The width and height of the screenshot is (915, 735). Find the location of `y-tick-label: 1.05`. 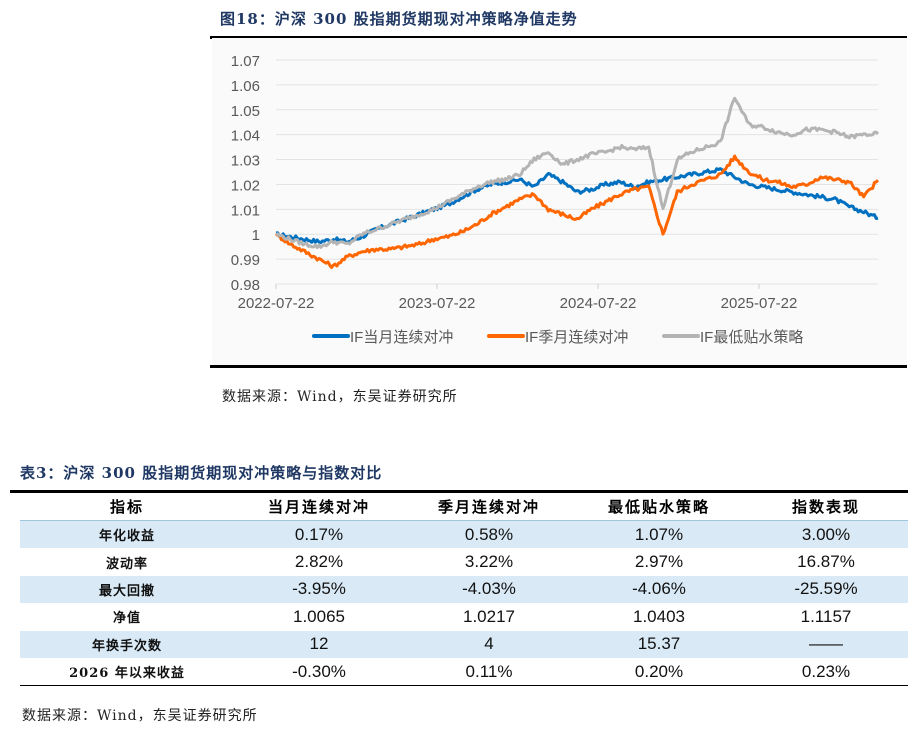

y-tick-label: 1.05 is located at coordinates (245, 111).